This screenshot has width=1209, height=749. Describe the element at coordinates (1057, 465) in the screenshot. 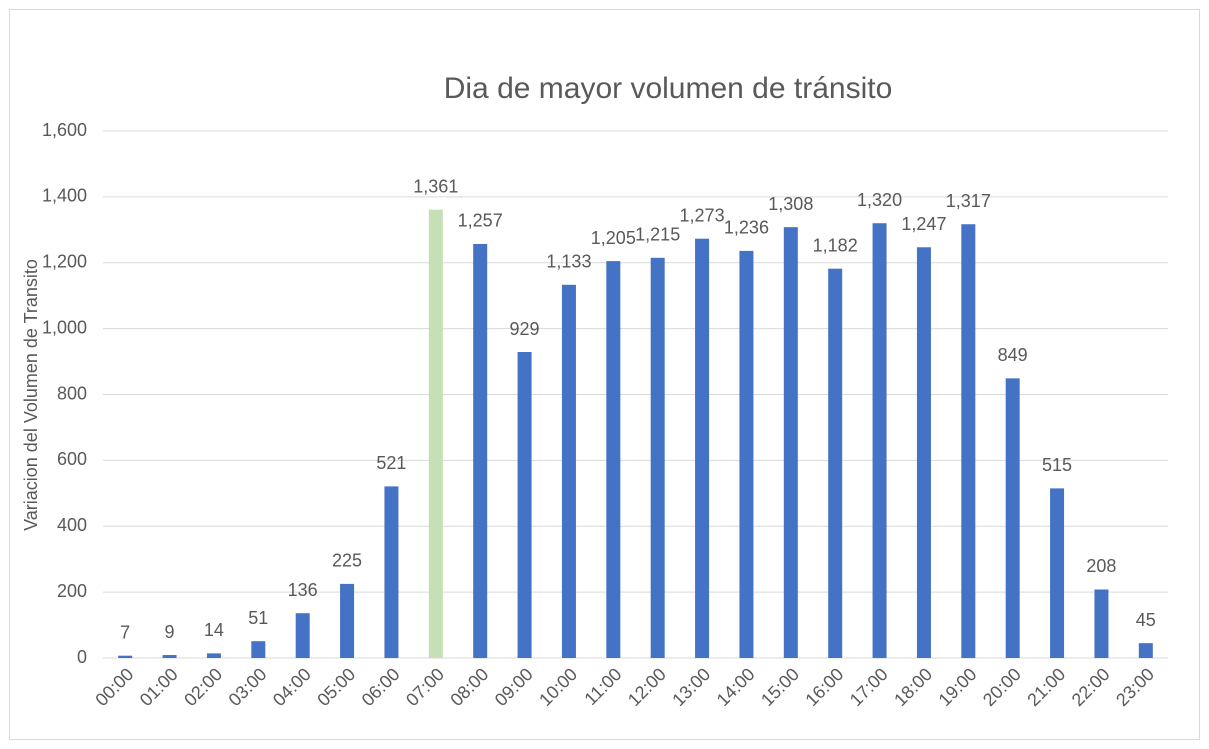

I see `data-label: 515` at that location.